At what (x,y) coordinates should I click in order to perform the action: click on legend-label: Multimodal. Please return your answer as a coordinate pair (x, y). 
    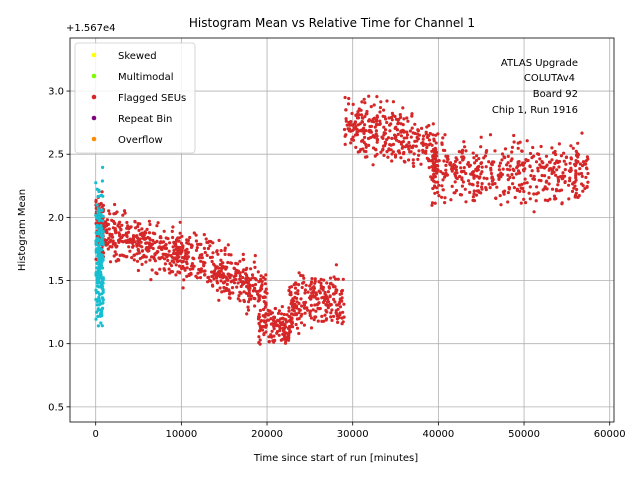
    Looking at the image, I should click on (146, 77).